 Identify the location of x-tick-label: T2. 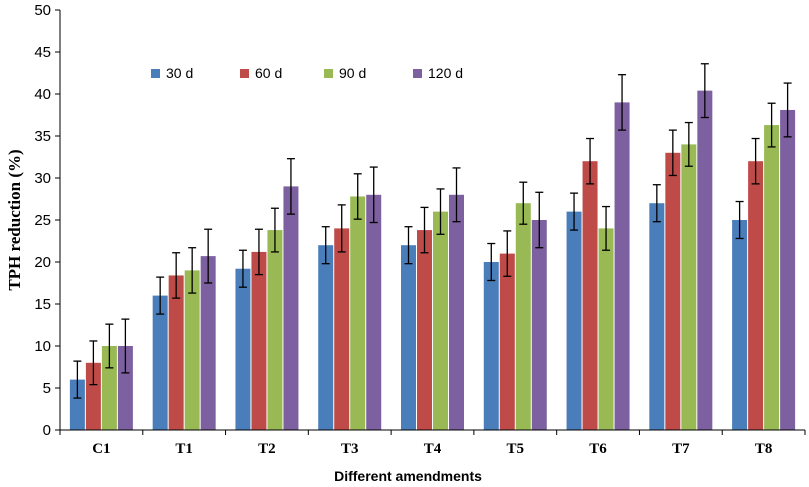
(267, 449).